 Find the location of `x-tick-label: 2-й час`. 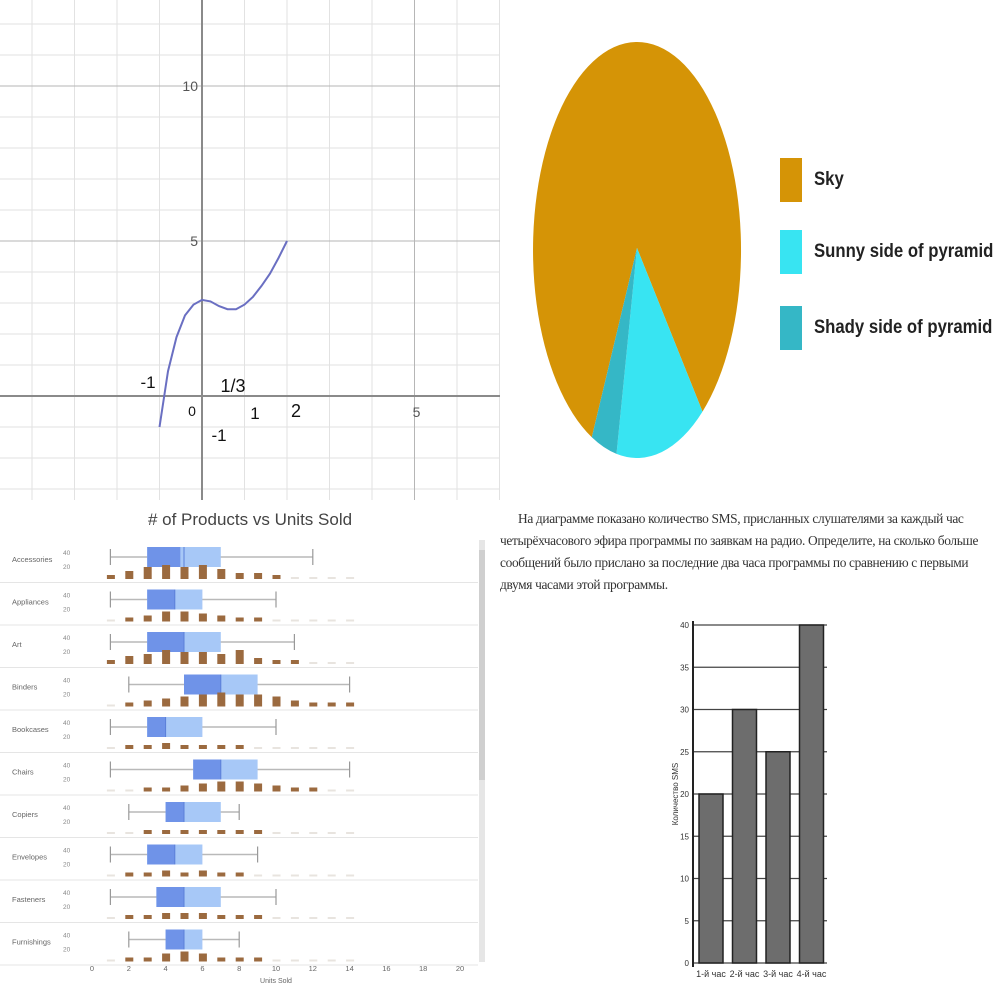

x-tick-label: 2-й час is located at coordinates (745, 974).